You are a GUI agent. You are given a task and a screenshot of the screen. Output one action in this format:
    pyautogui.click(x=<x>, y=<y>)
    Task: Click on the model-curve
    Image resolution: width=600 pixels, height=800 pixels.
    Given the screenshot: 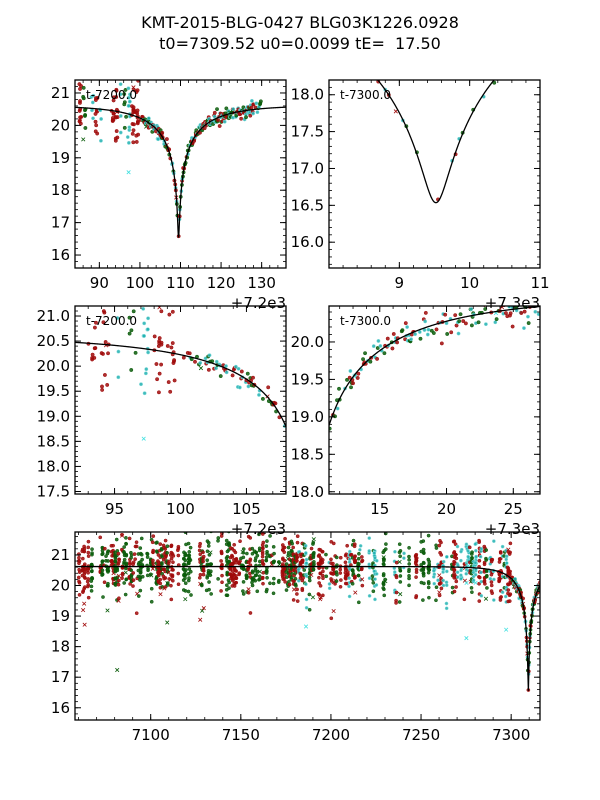 What is the action you would take?
    pyautogui.click(x=180, y=384)
    